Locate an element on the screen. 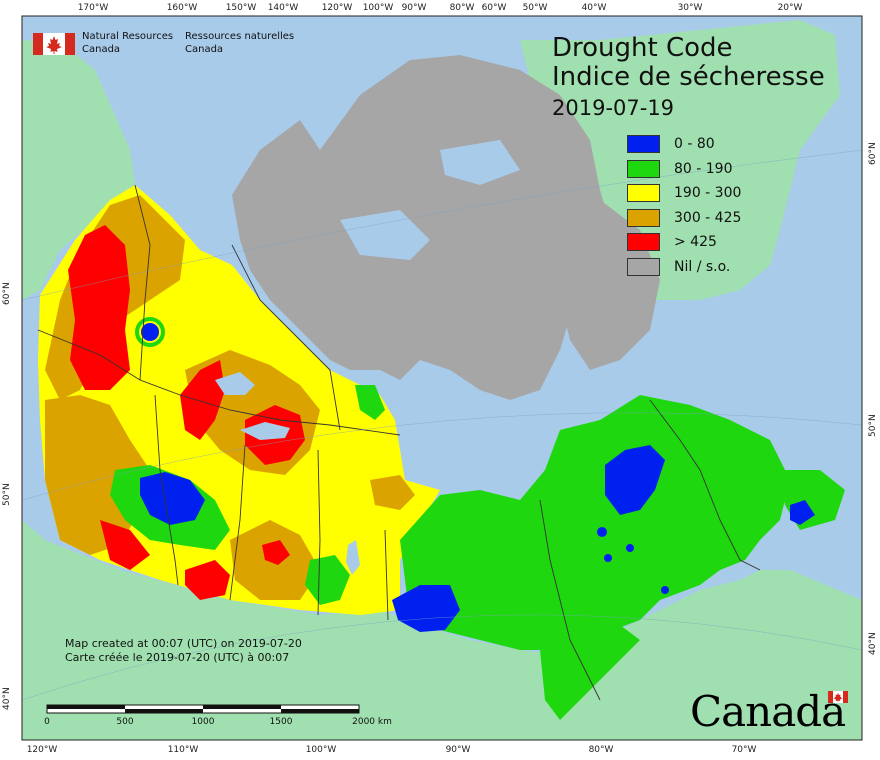  tick-top-50w: 50°W is located at coordinates (535, 8).